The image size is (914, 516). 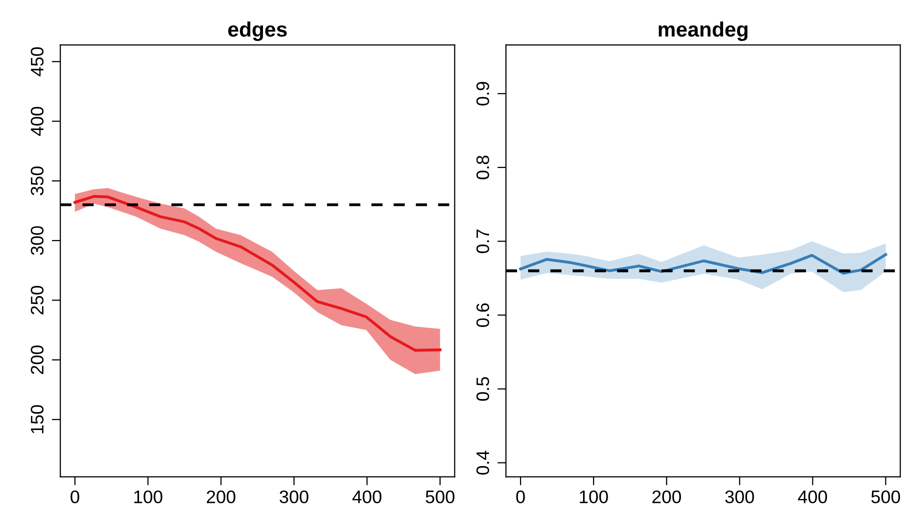 I want to click on chart-title: meandeg, so click(x=703, y=31).